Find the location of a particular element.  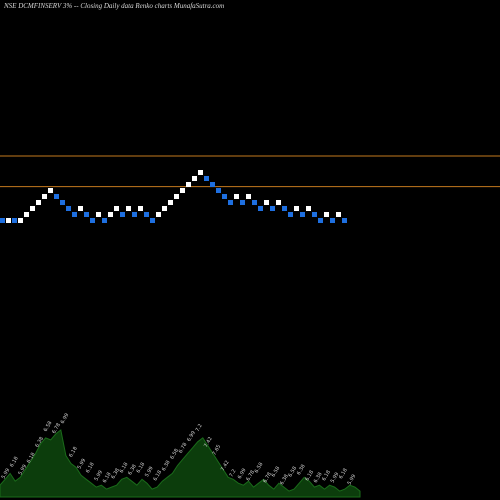

volume-area-path is located at coordinates (180, 463).